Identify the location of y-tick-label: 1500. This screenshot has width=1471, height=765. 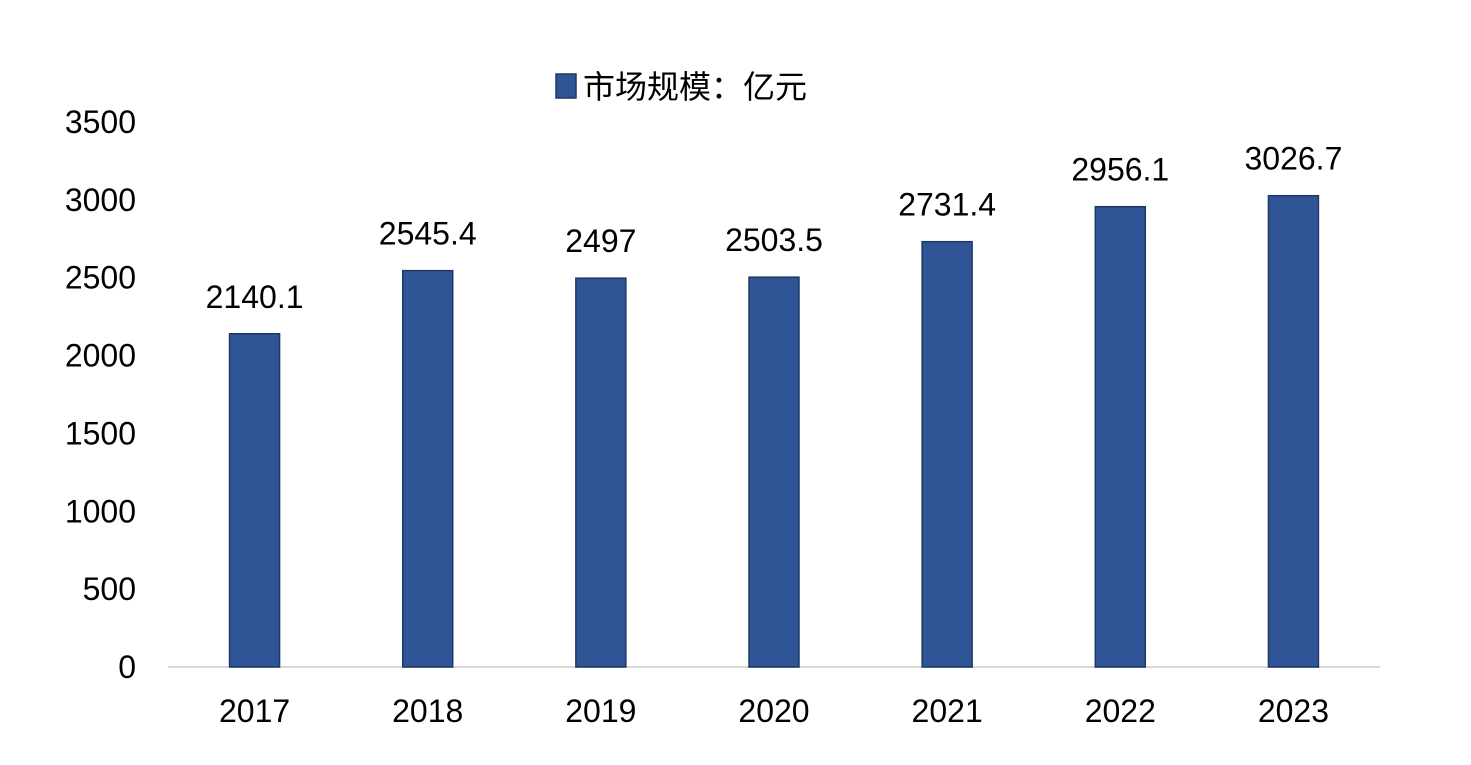
(100, 433).